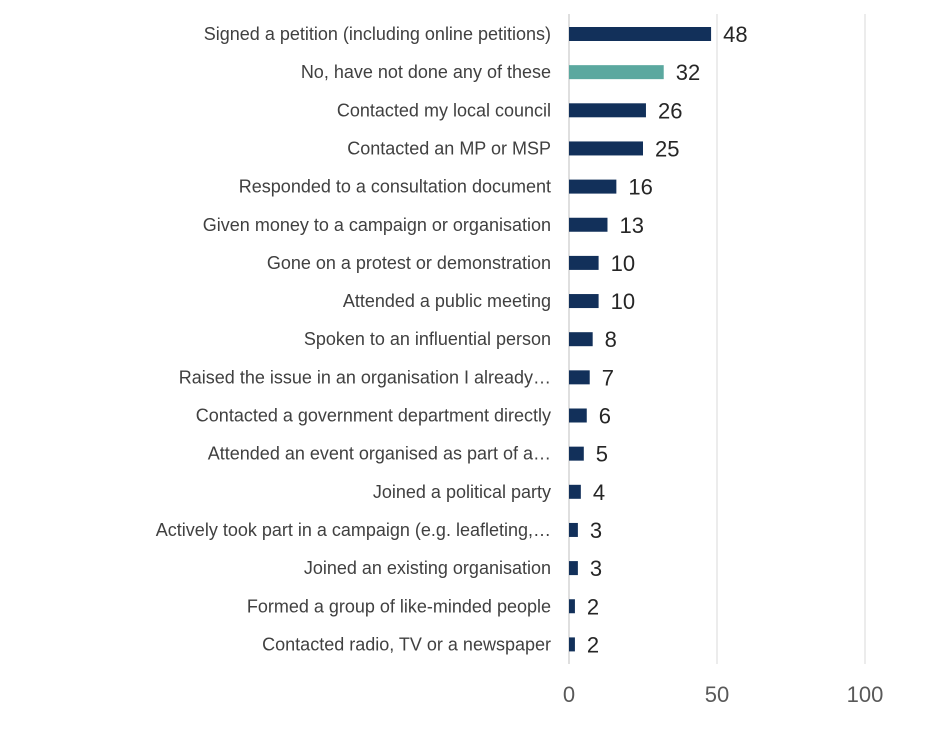 The height and width of the screenshot is (738, 950). Describe the element at coordinates (409, 263) in the screenshot. I see `category-label: Gone on a protest or demonstration` at that location.